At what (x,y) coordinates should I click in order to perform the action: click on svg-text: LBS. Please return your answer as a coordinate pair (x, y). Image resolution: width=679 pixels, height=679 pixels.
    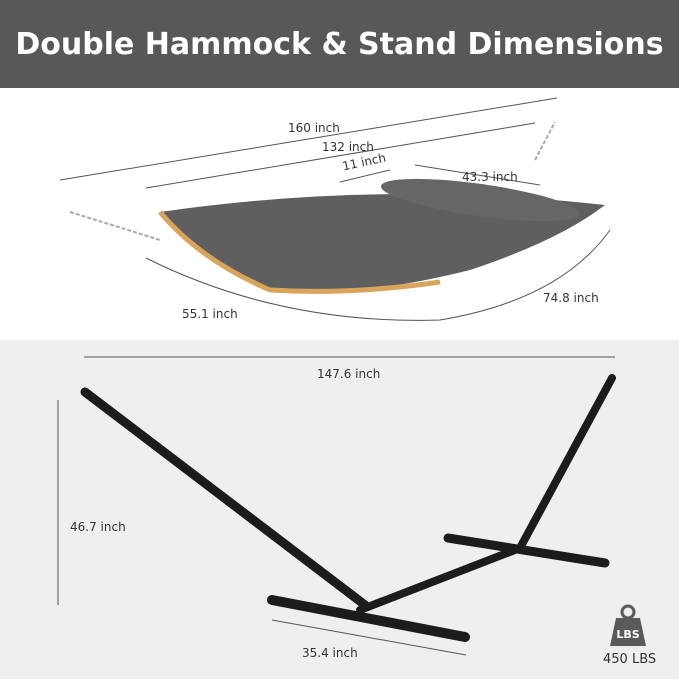
    Looking at the image, I should click on (627, 634).